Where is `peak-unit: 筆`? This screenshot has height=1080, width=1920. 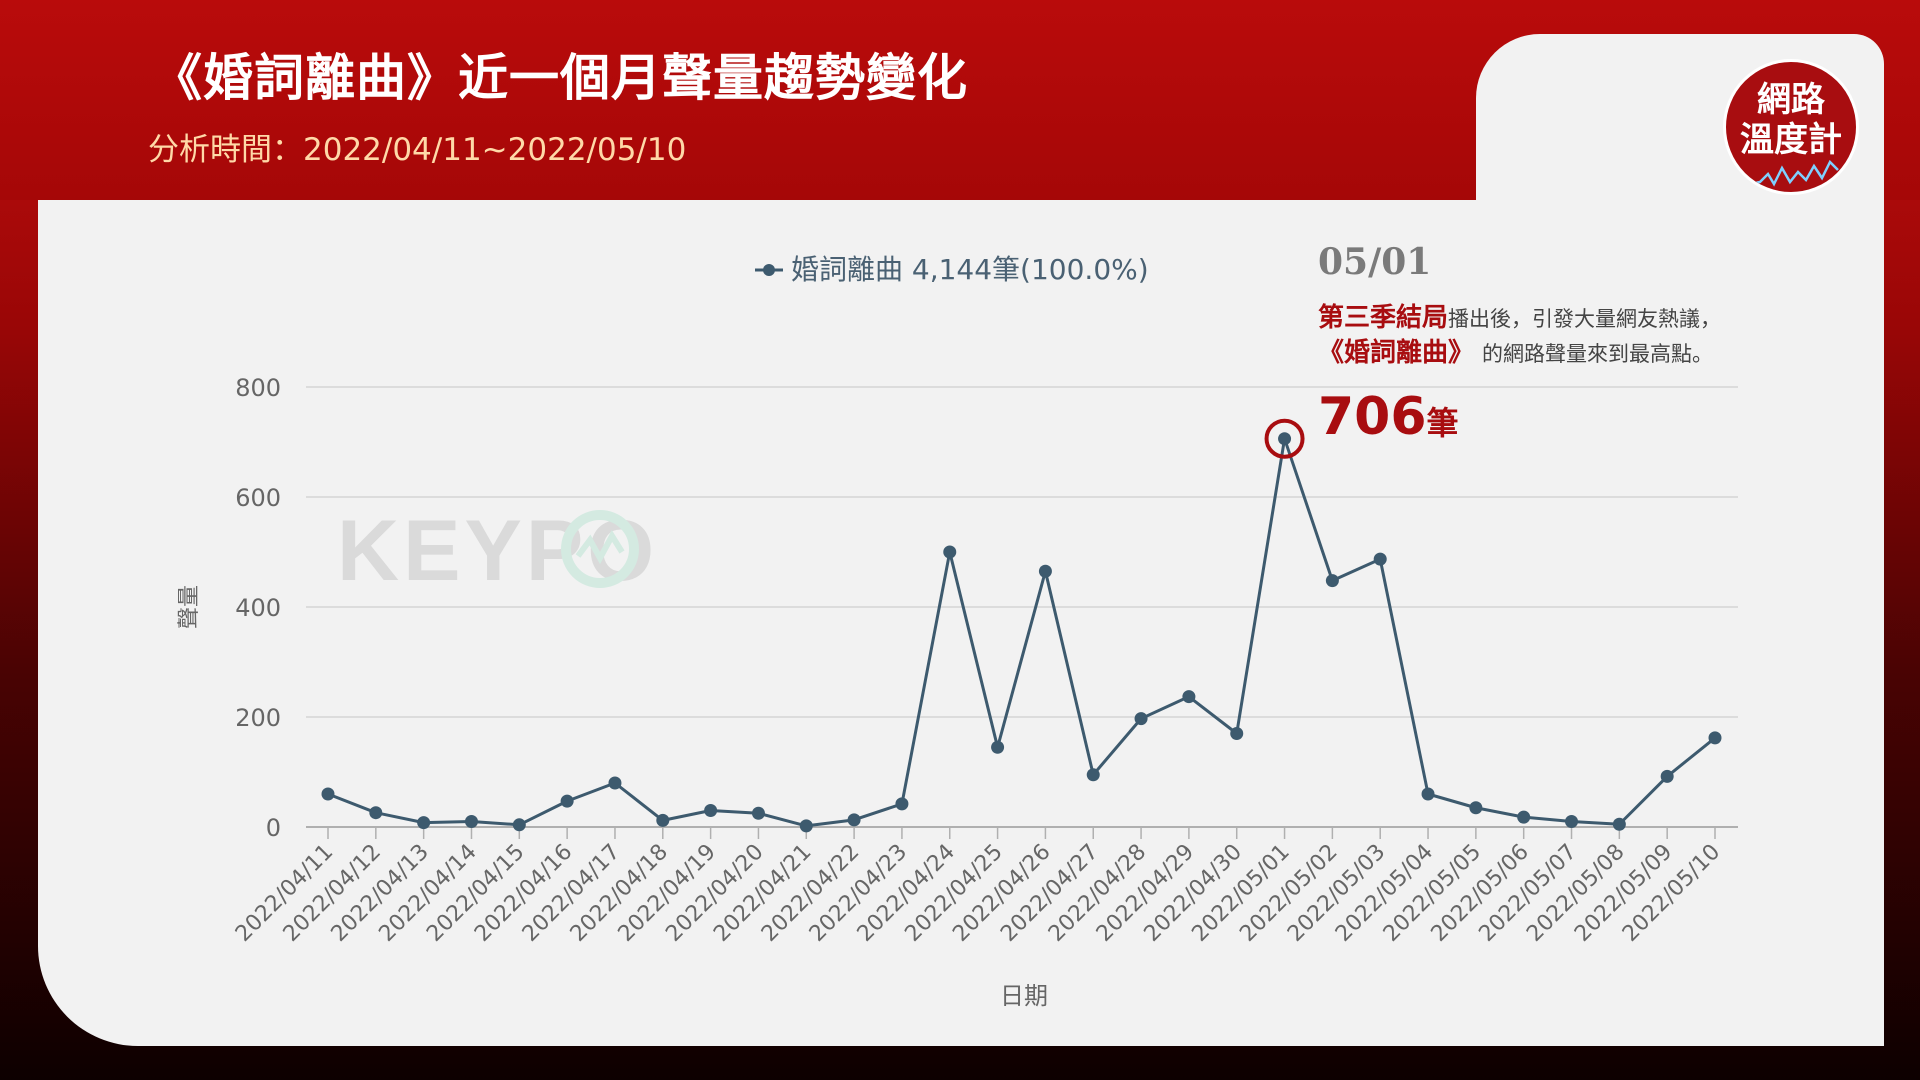
peak-unit: 筆 is located at coordinates (1443, 423).